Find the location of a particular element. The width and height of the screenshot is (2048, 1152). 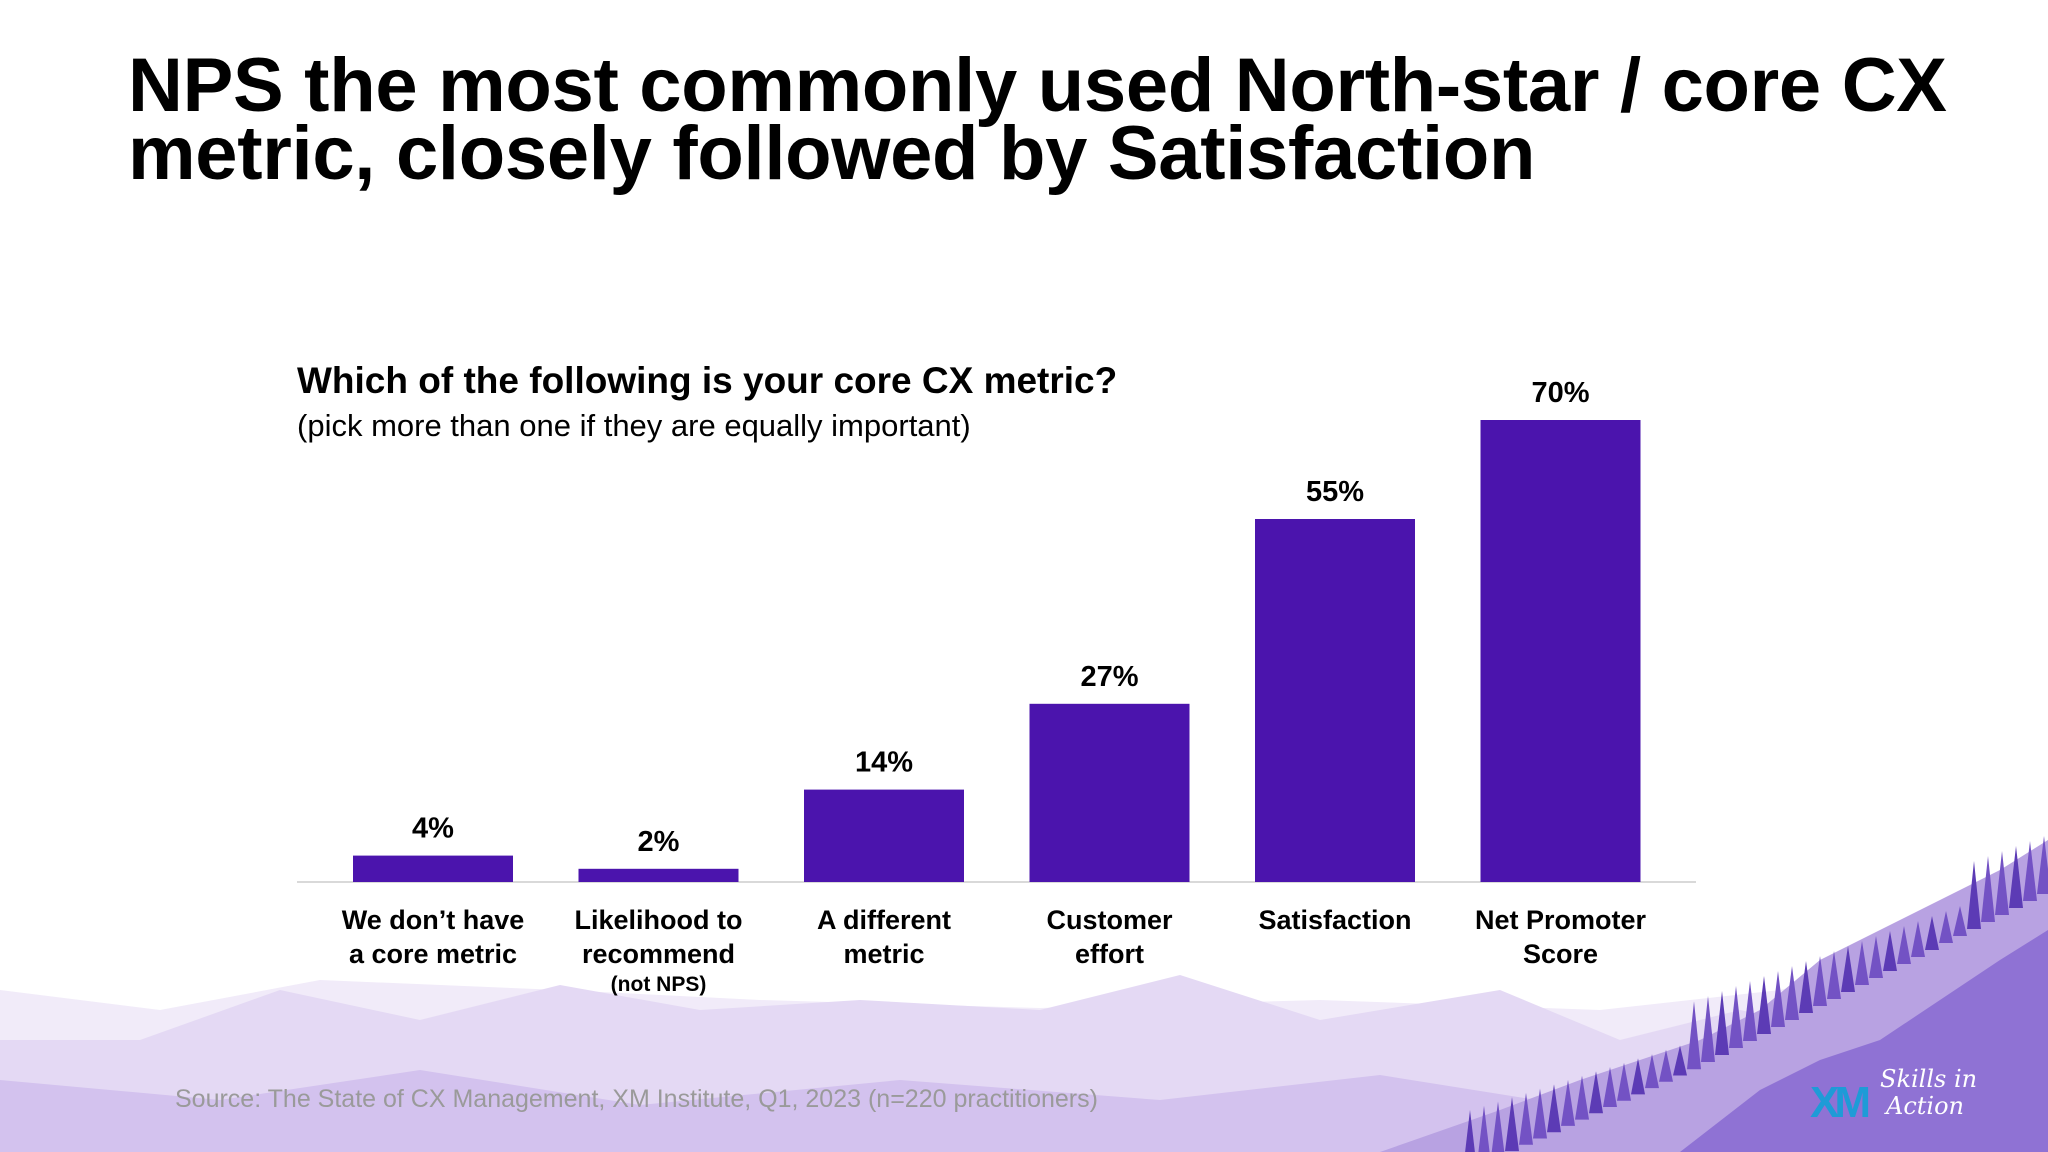

value-label-0: 4% is located at coordinates (433, 829).